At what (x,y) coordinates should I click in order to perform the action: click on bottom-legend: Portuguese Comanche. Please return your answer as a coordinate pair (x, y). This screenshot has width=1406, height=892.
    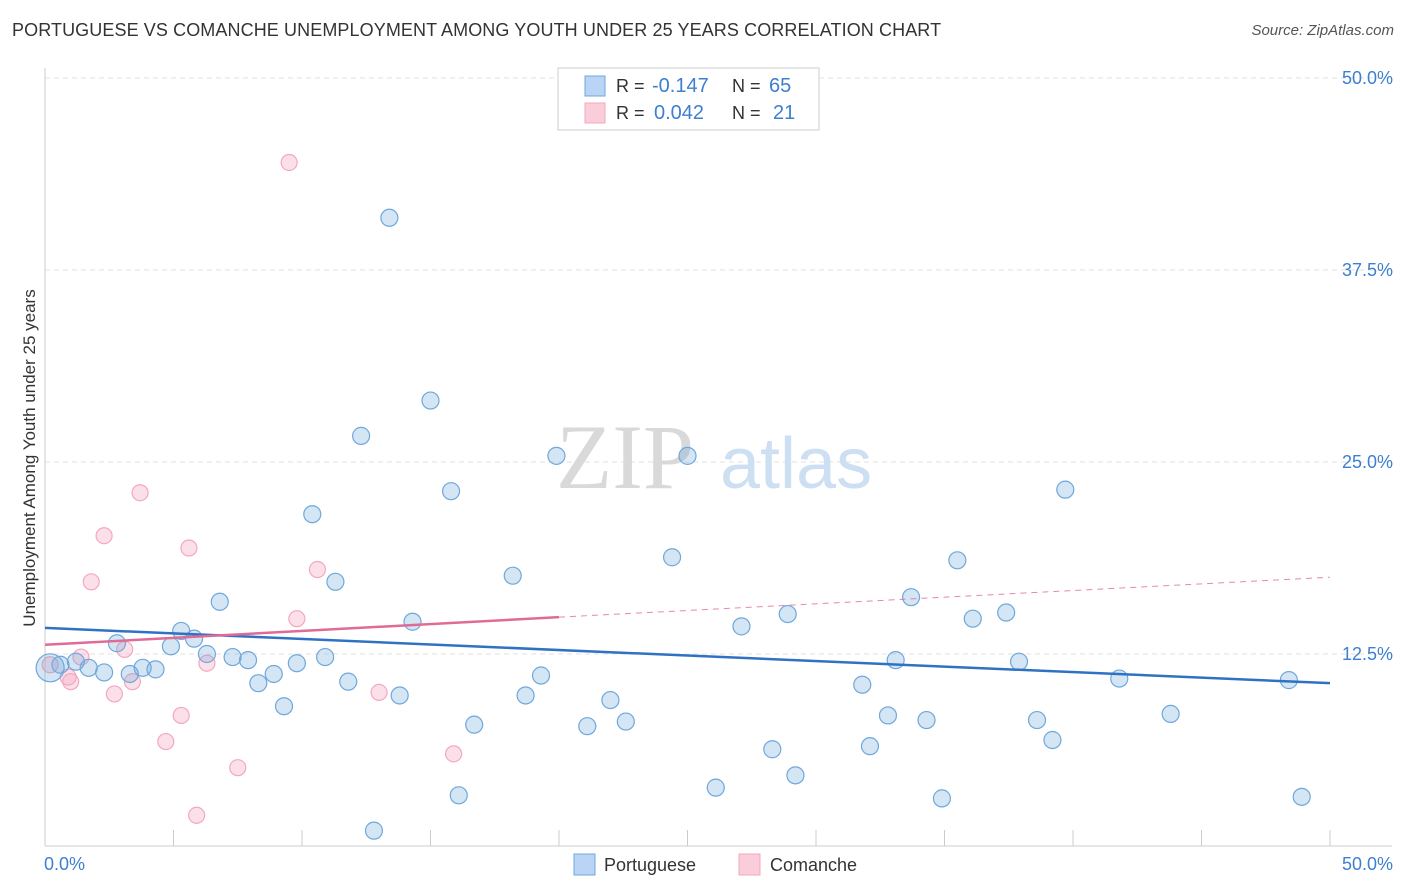
    Looking at the image, I should click on (715, 864).